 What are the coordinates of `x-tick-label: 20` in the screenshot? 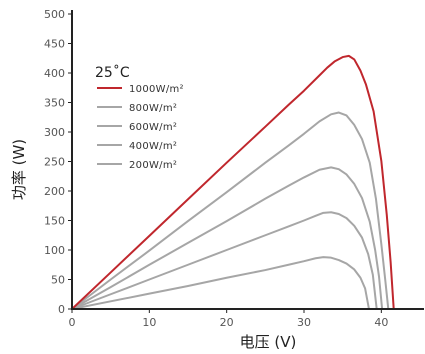 It's located at (227, 322).